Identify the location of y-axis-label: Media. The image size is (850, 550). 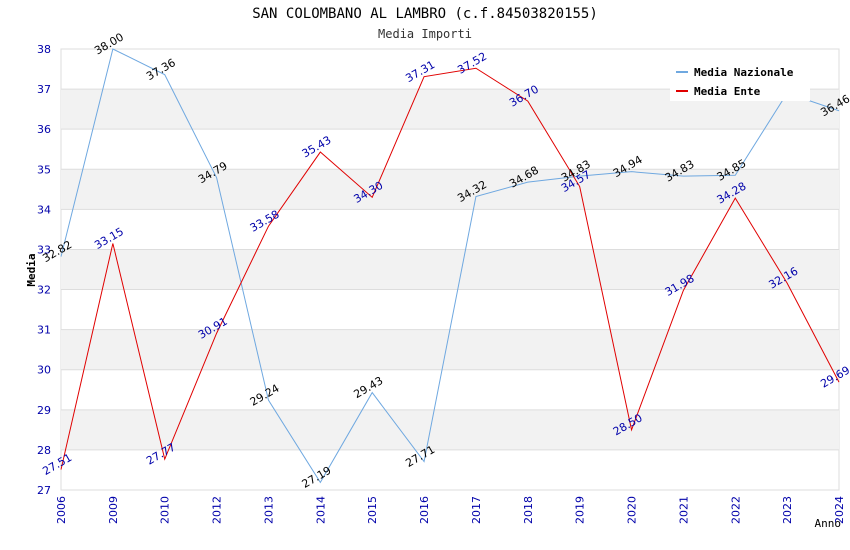
(31, 269).